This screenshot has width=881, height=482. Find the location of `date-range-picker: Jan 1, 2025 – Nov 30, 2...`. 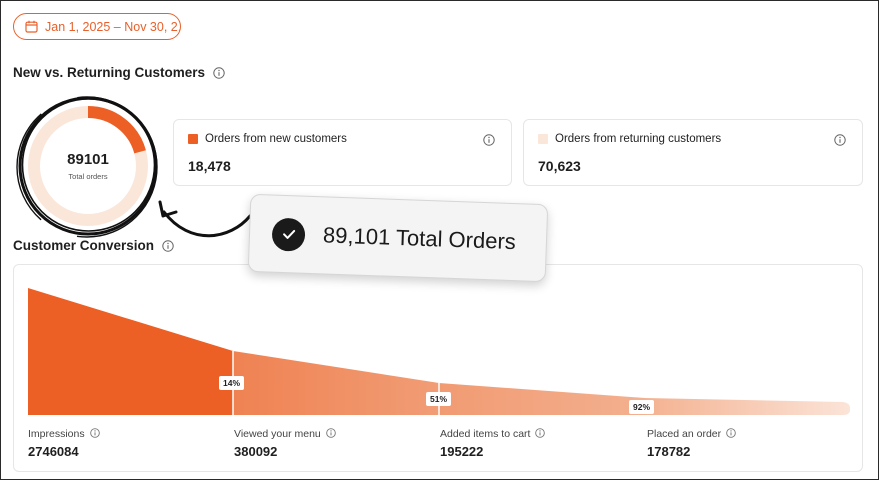

date-range-picker: Jan 1, 2025 – Nov 30, 2... is located at coordinates (97, 26).